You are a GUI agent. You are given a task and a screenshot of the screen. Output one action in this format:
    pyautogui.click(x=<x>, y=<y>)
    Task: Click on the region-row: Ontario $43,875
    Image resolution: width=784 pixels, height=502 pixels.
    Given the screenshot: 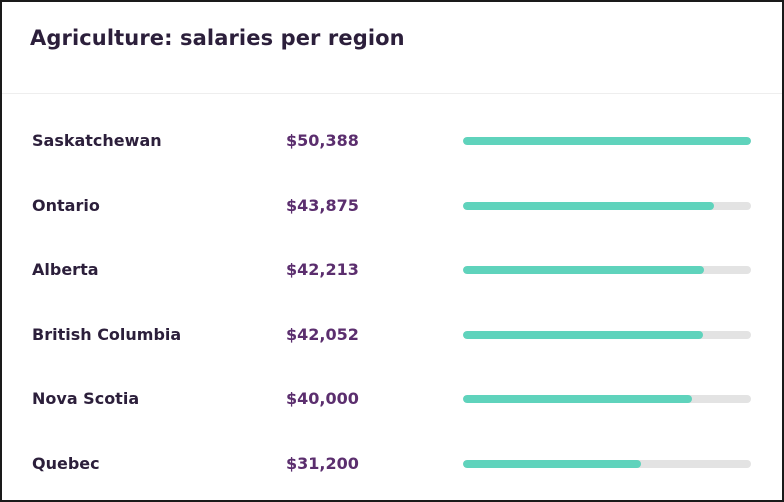 What is the action you would take?
    pyautogui.click(x=392, y=206)
    